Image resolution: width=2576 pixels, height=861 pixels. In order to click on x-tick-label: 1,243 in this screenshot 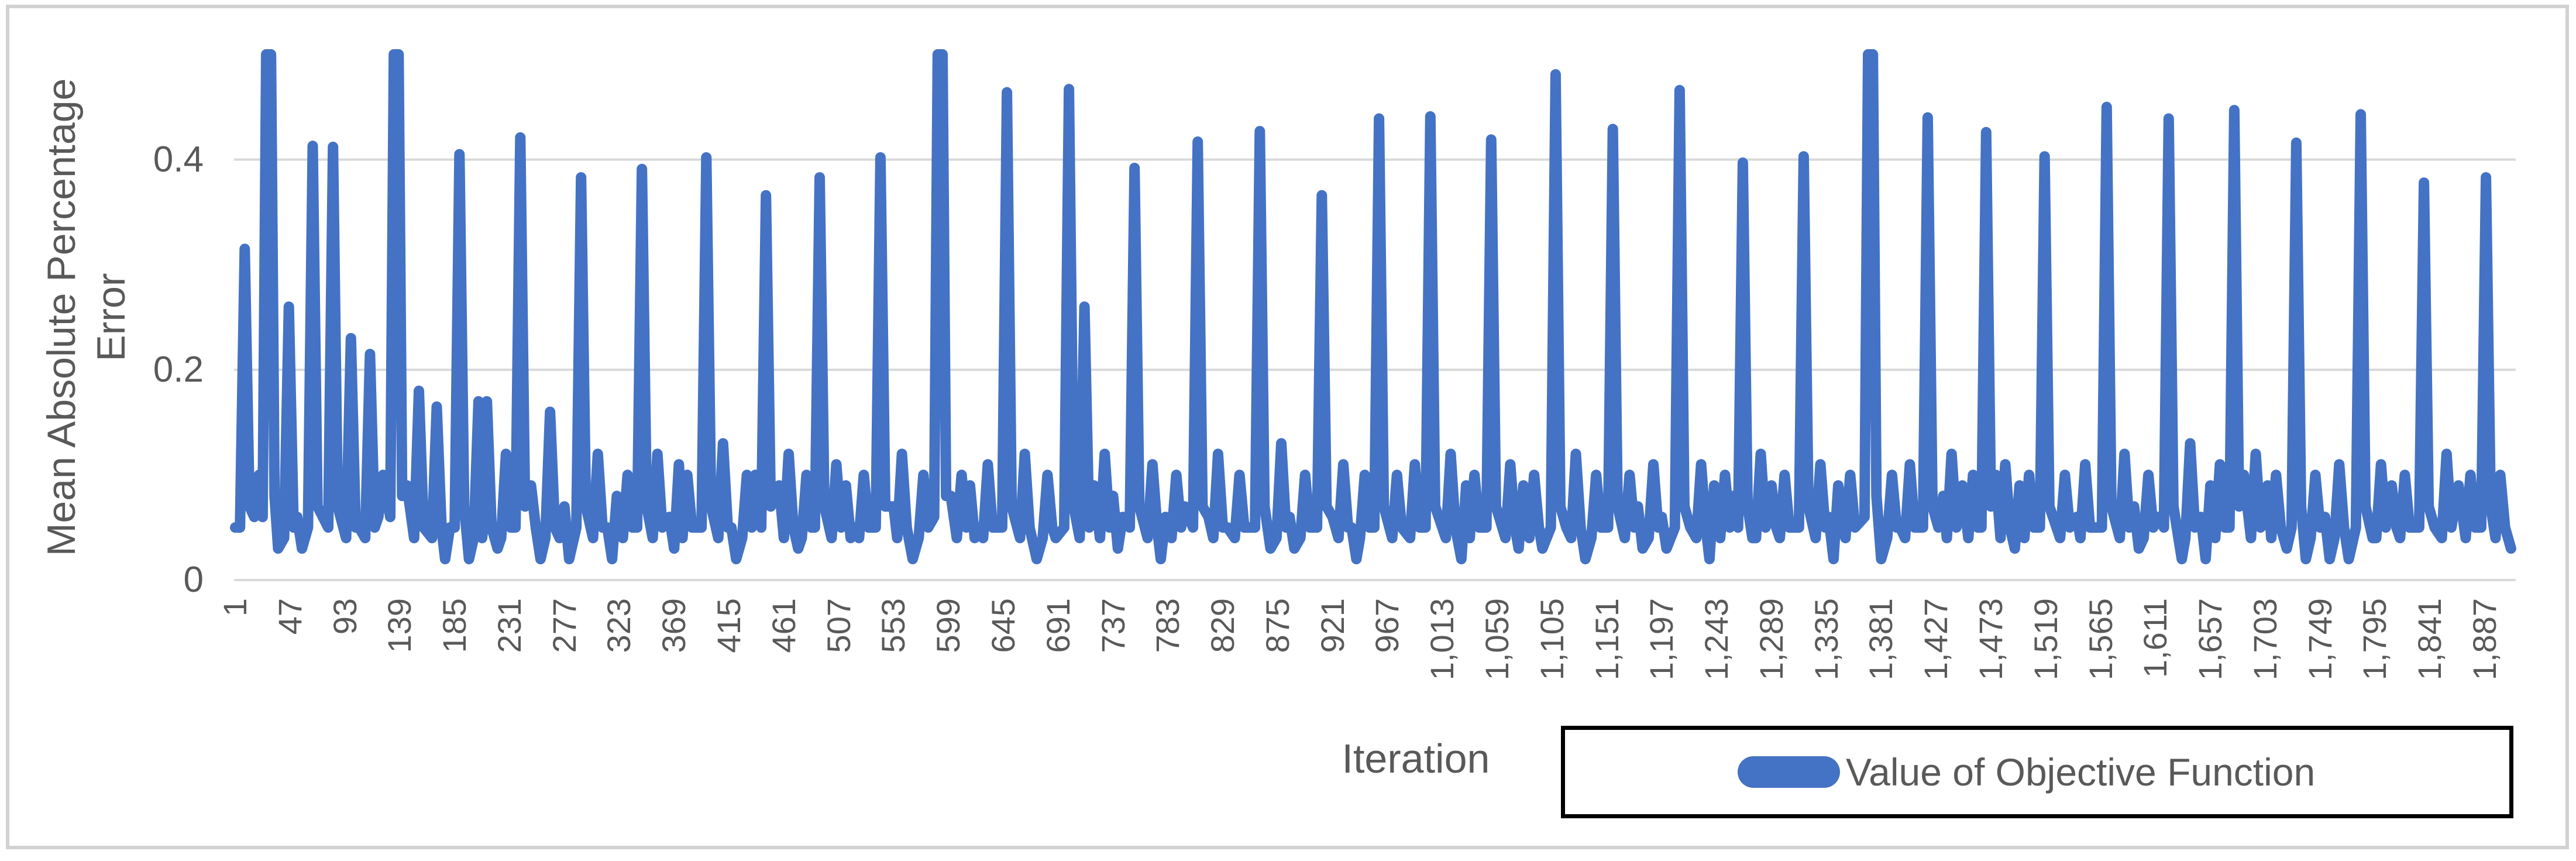, I will do `click(1717, 639)`.